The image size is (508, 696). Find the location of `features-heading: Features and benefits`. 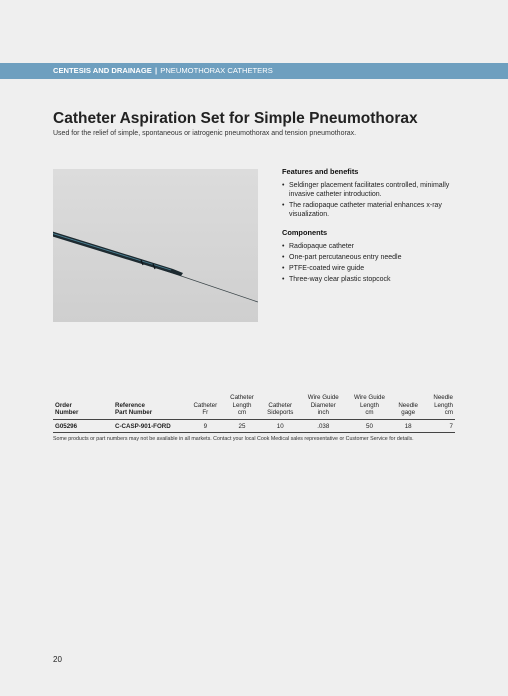

features-heading: Features and benefits is located at coordinates (320, 171).